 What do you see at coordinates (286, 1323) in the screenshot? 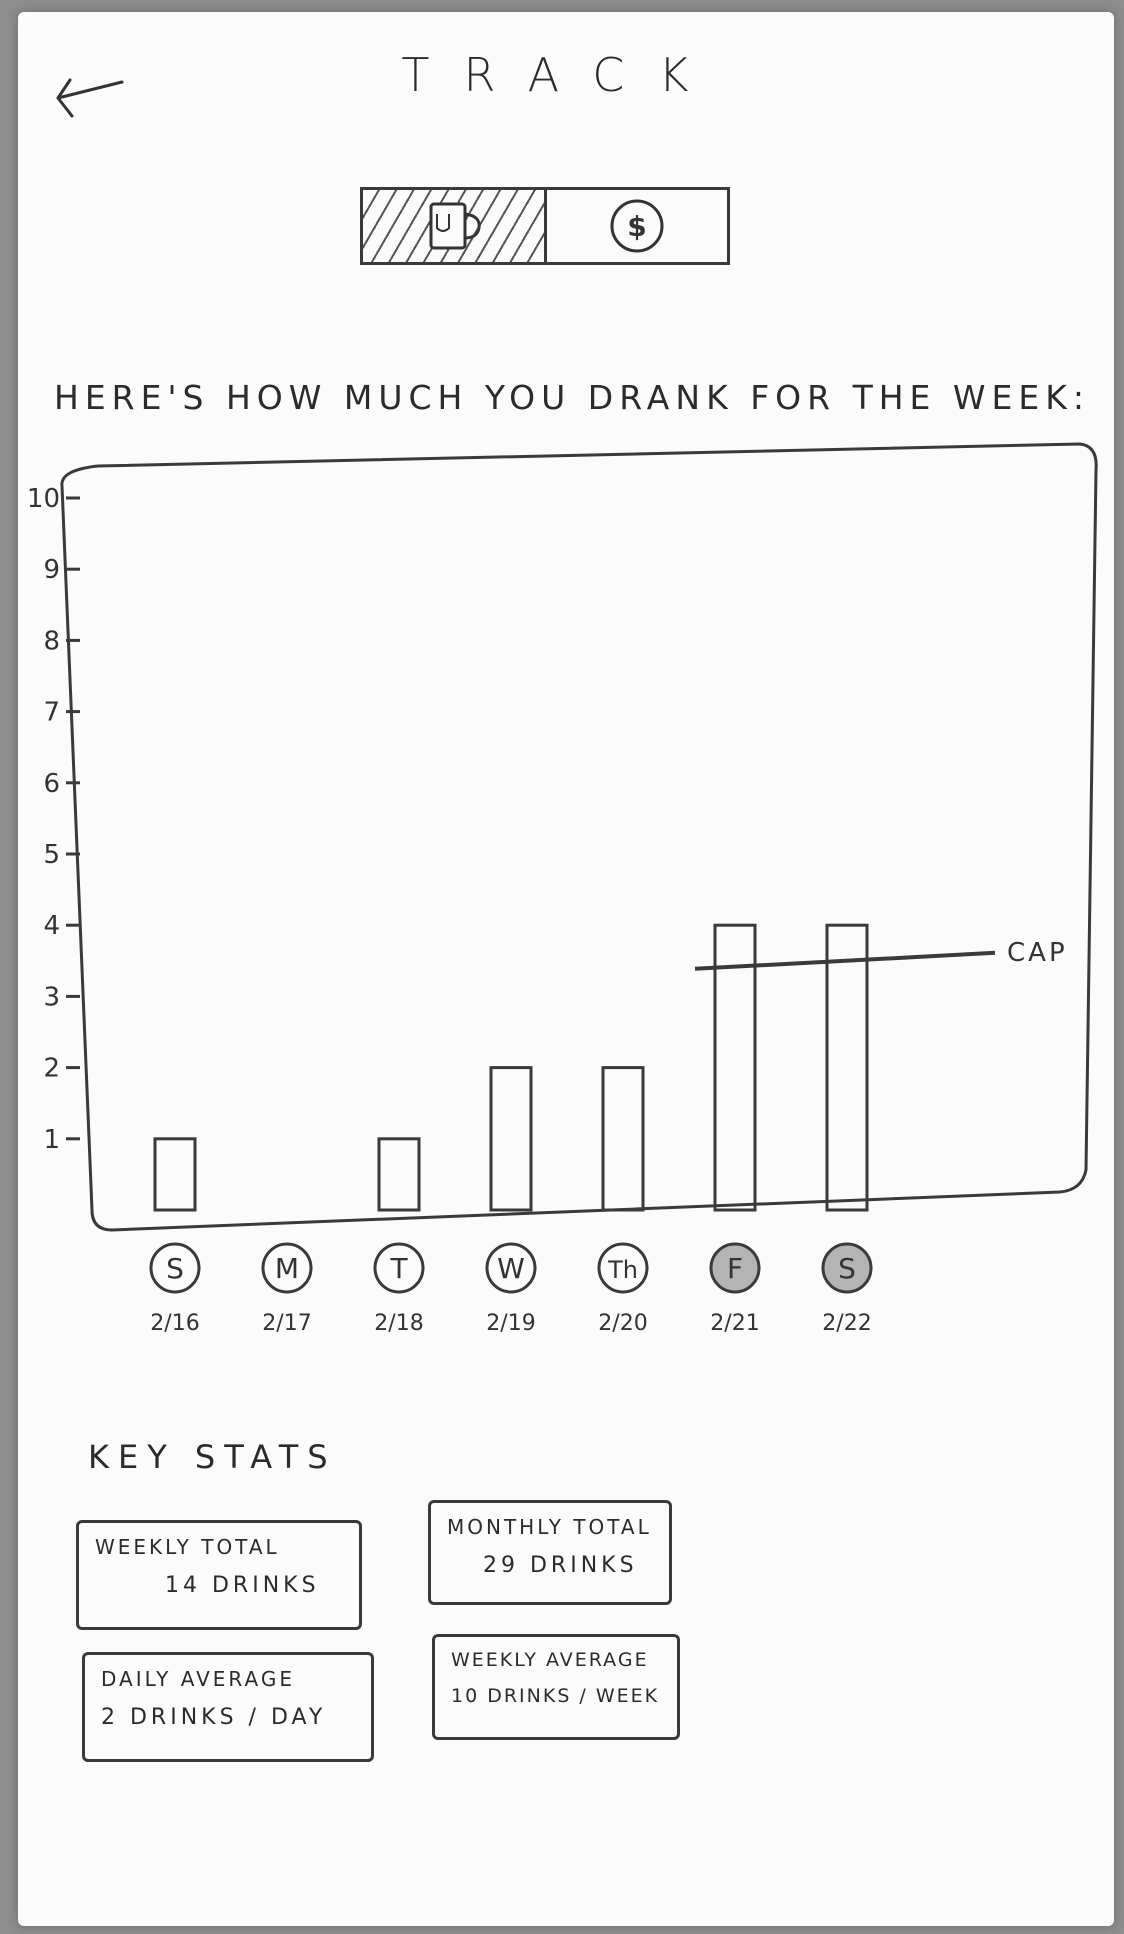
I see `x-axis-date-label: 2/17` at bounding box center [286, 1323].